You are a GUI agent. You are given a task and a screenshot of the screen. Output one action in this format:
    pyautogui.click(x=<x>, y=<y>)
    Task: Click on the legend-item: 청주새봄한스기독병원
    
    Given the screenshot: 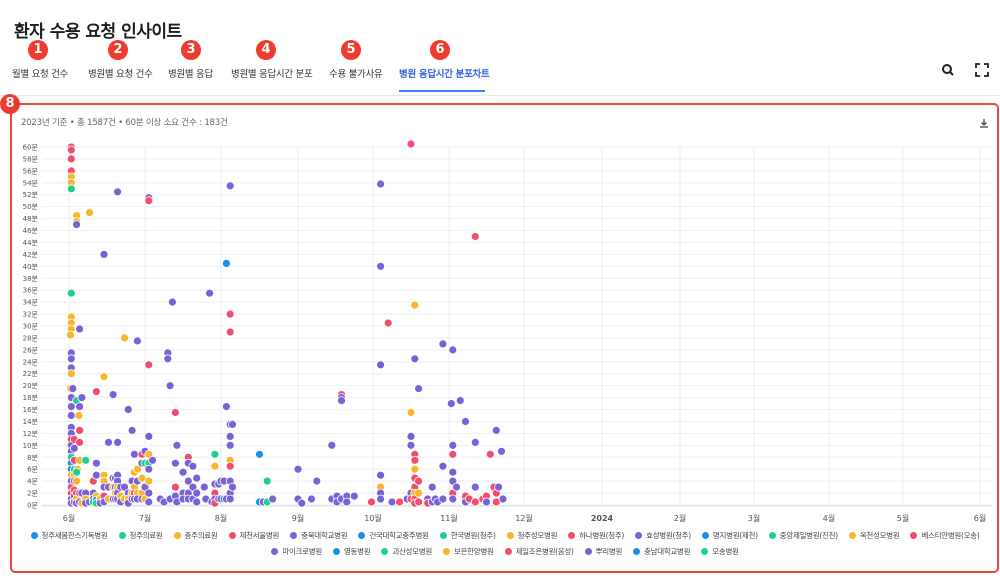 What is the action you would take?
    pyautogui.click(x=69, y=535)
    